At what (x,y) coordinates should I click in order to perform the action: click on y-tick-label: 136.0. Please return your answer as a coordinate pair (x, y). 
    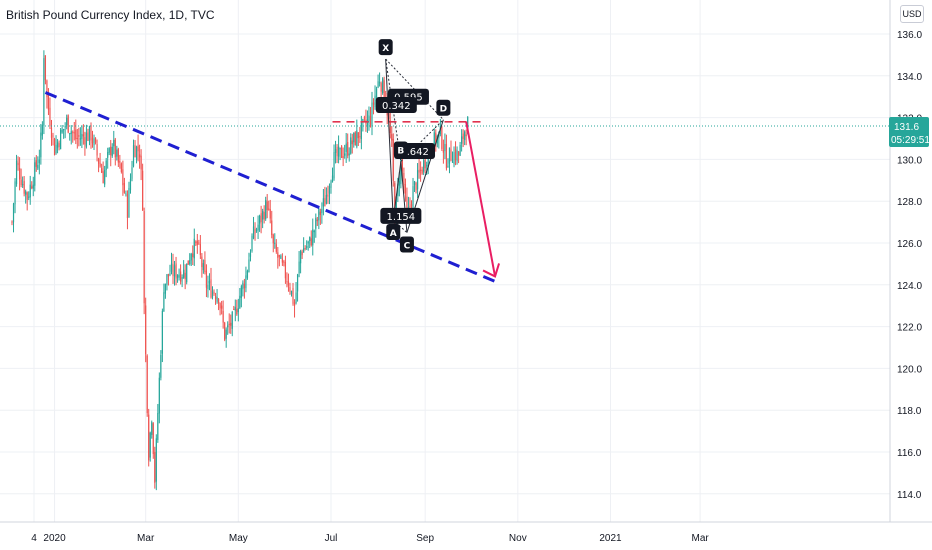
    Looking at the image, I should click on (909, 35).